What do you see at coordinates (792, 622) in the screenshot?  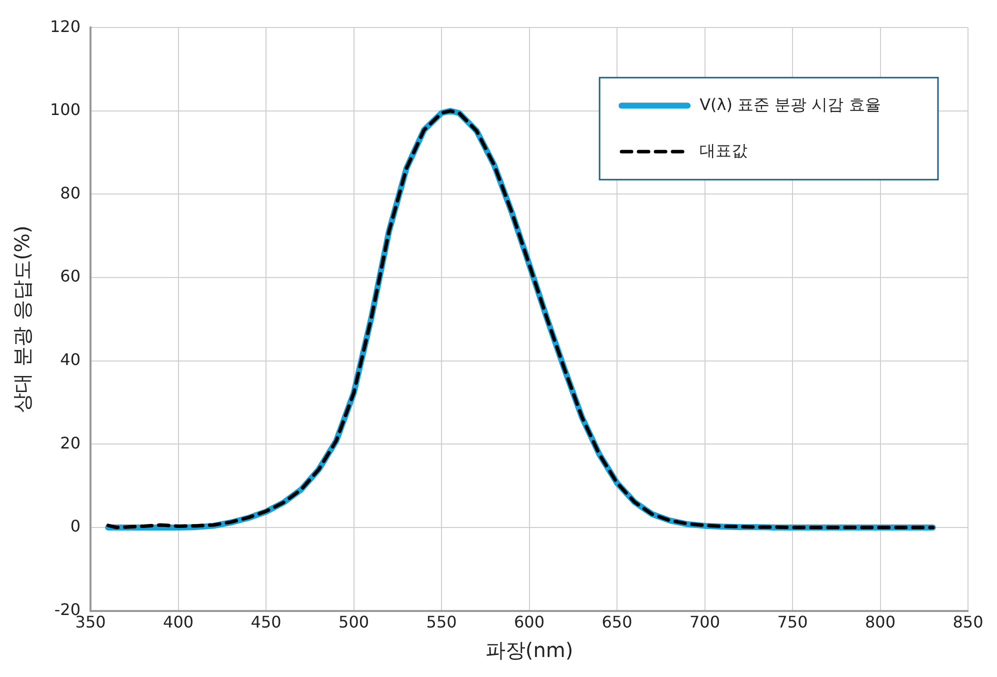 I see `x-tick-label: 750` at bounding box center [792, 622].